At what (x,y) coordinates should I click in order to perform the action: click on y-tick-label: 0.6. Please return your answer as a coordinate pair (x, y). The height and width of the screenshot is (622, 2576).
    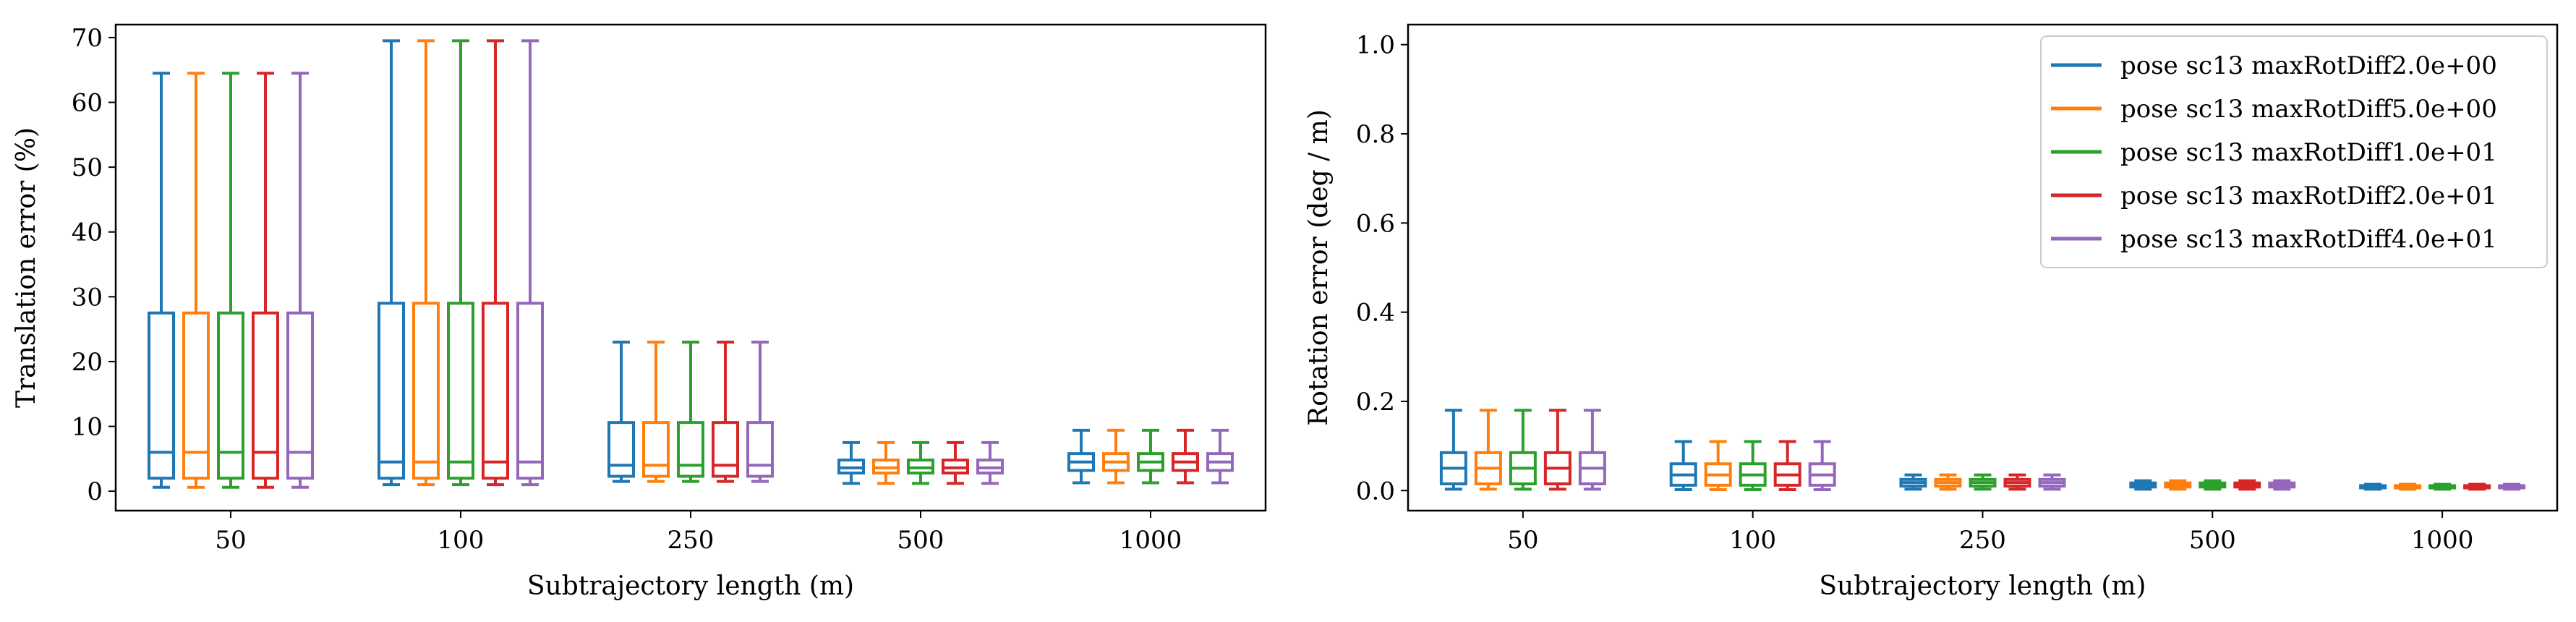
    Looking at the image, I should click on (1375, 223).